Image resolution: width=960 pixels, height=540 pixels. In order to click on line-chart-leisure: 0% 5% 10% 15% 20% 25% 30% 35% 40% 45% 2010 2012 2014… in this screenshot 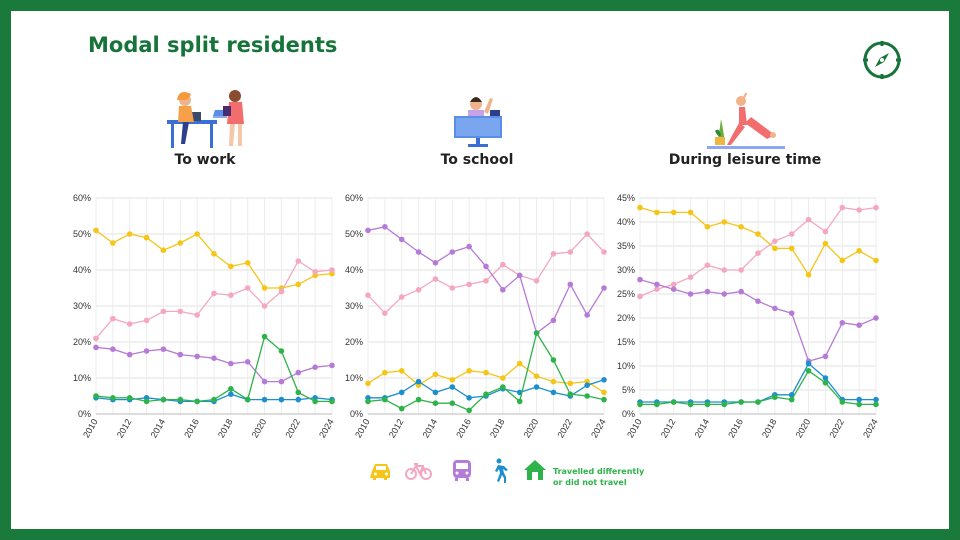, I will do `click(748, 316)`.